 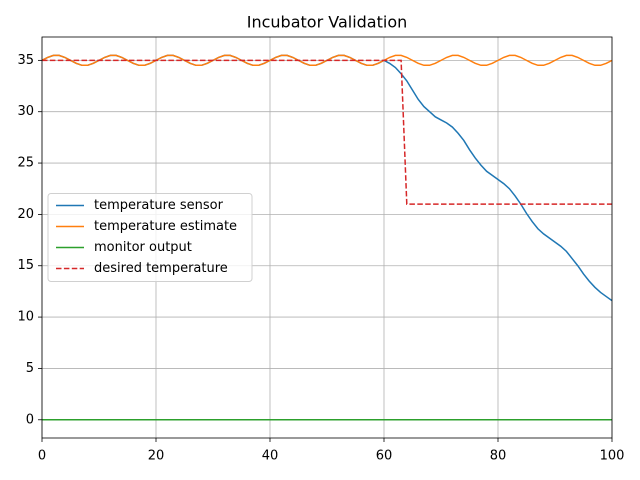 What do you see at coordinates (384, 456) in the screenshot?
I see `x-tick-label: 60` at bounding box center [384, 456].